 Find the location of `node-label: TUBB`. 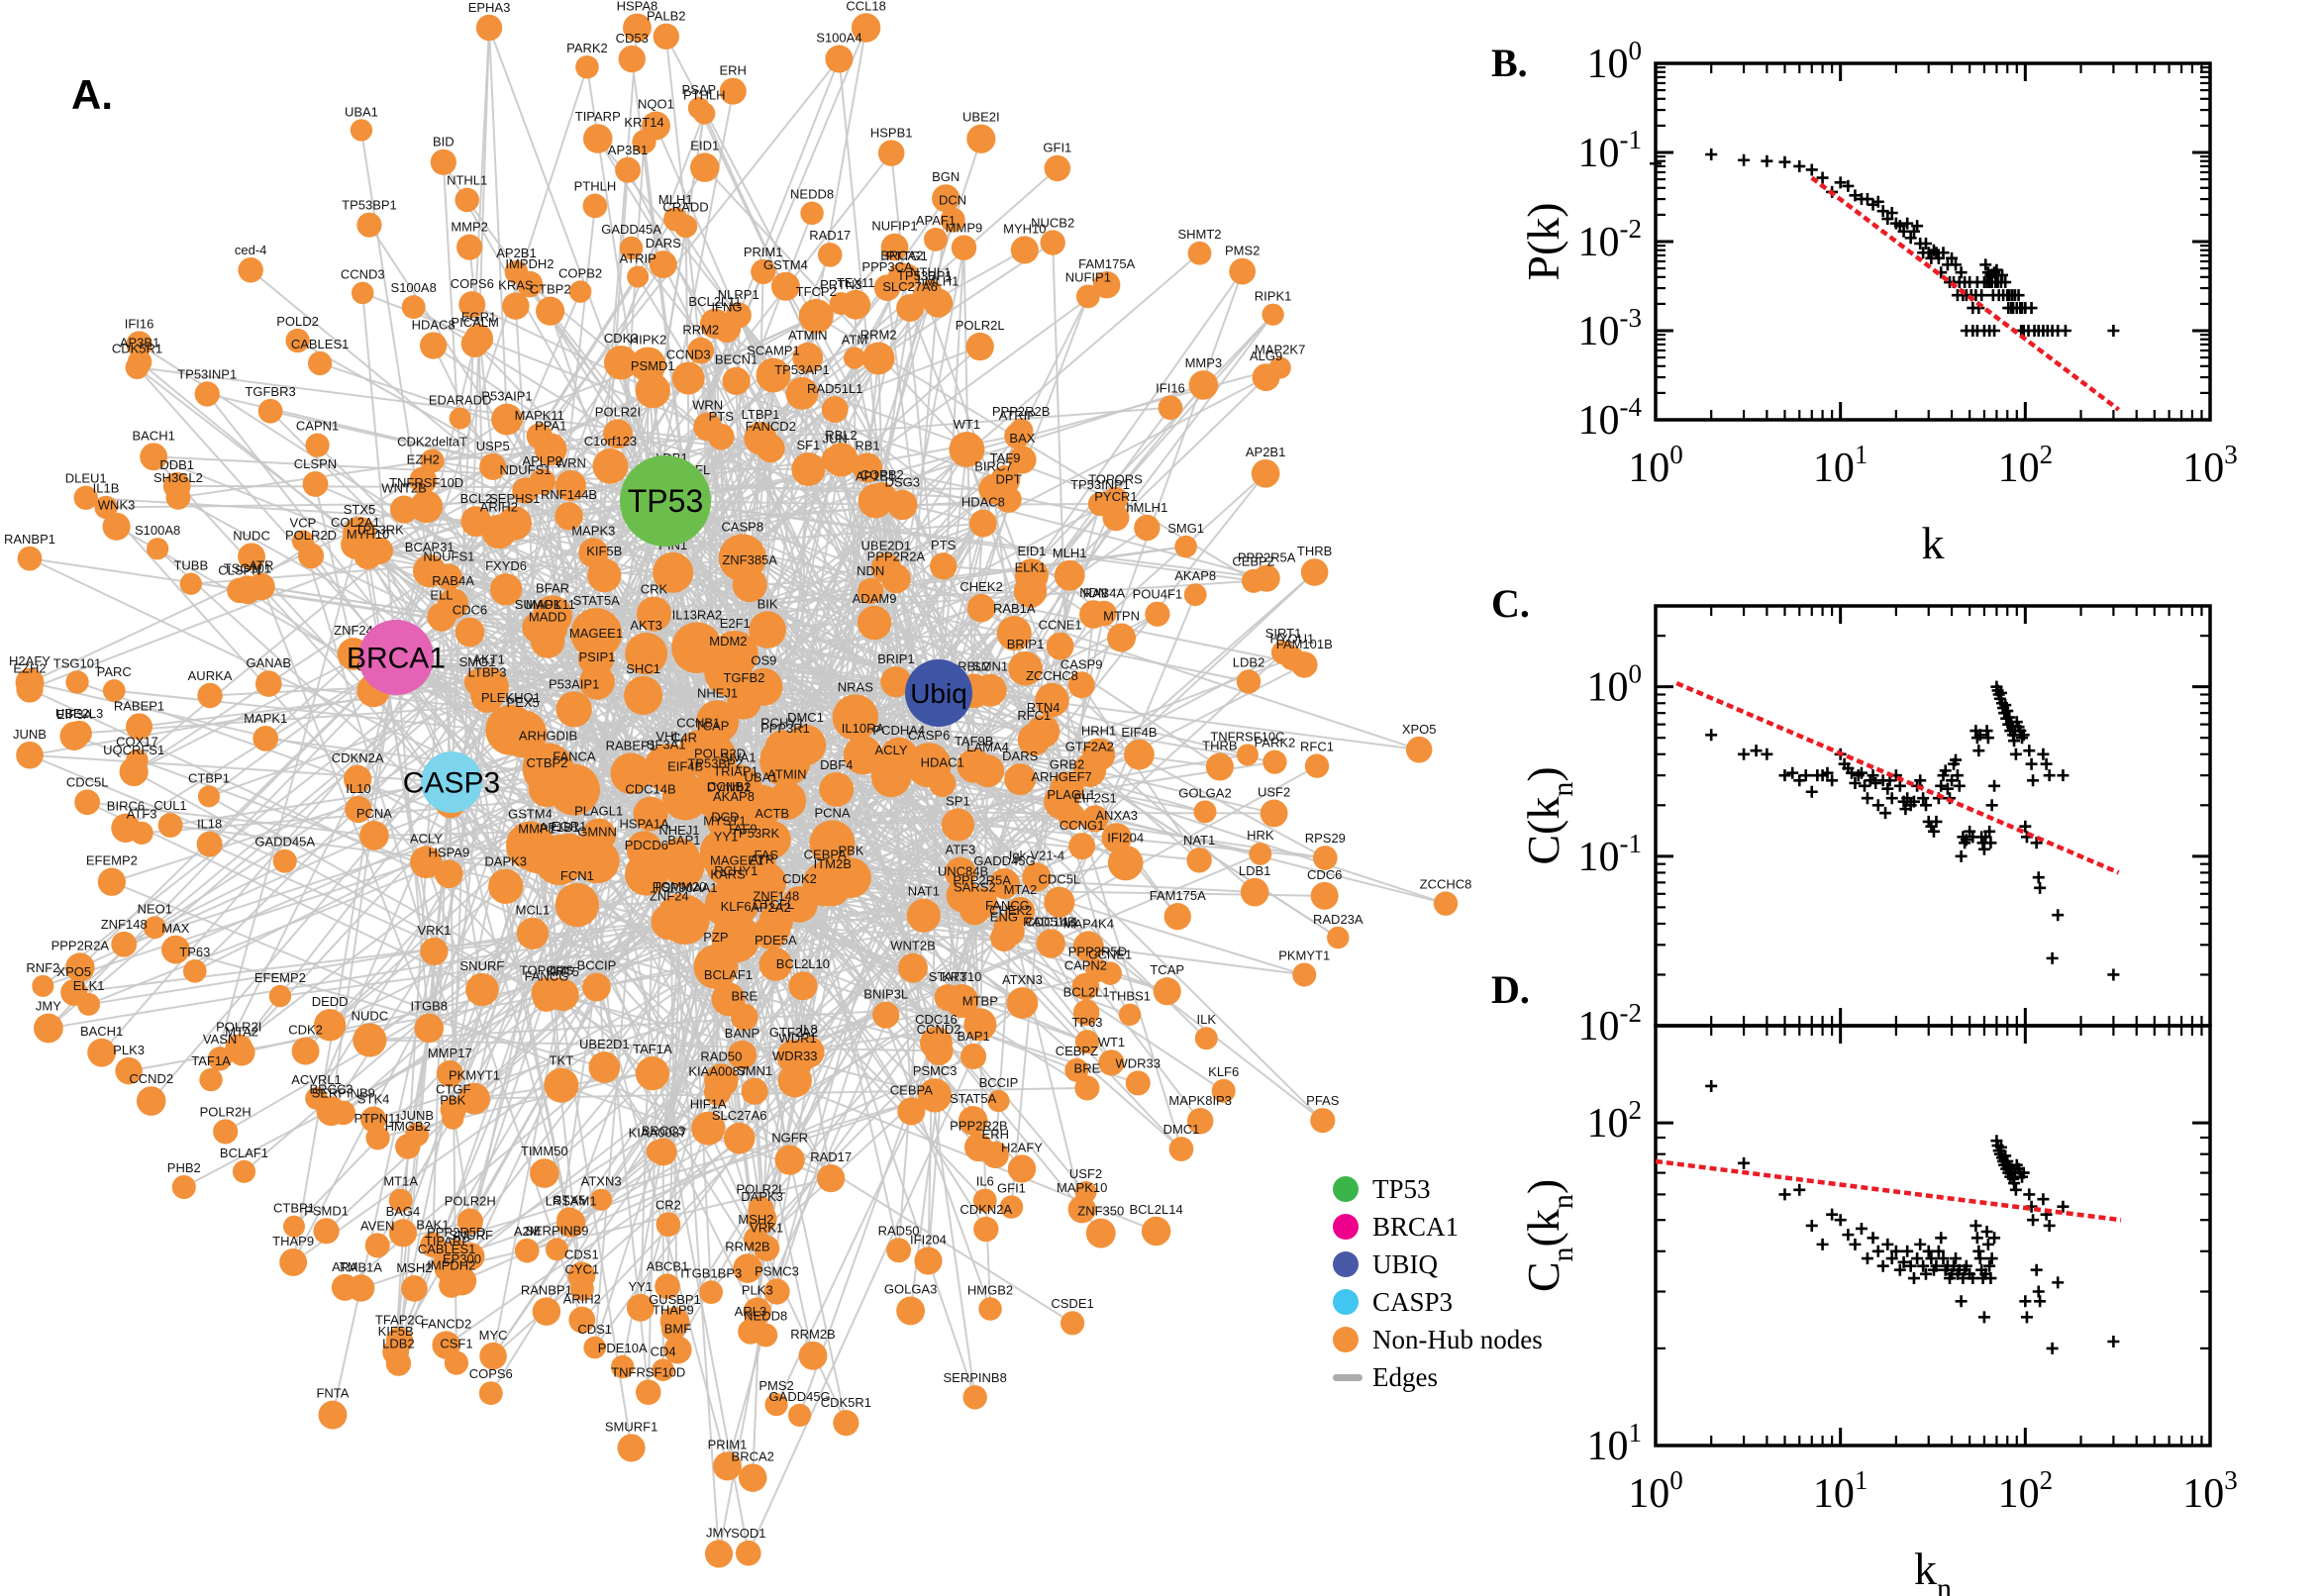

node-label: TUBB is located at coordinates (190, 565).